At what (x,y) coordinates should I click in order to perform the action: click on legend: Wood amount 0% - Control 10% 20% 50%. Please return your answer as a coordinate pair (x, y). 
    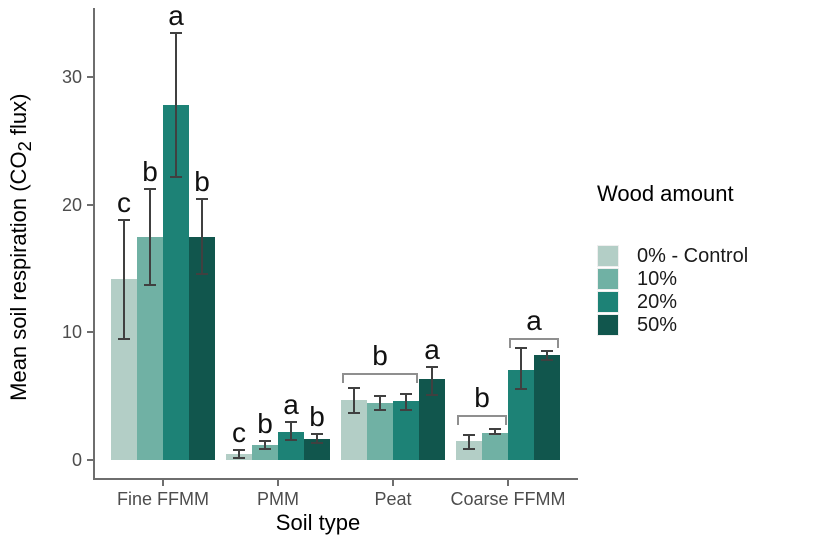
    Looking at the image, I should click on (672, 258).